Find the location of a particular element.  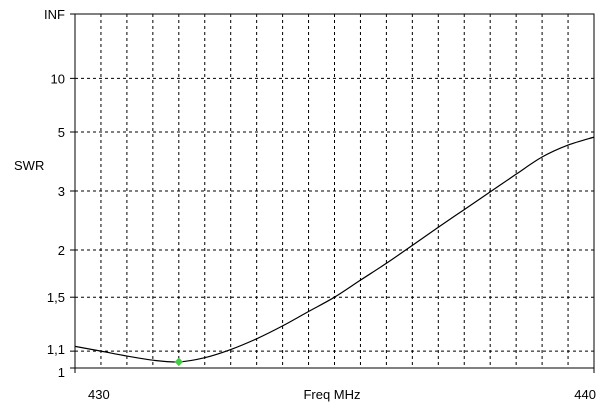

x-tick-label-440: 440 is located at coordinates (585, 394).